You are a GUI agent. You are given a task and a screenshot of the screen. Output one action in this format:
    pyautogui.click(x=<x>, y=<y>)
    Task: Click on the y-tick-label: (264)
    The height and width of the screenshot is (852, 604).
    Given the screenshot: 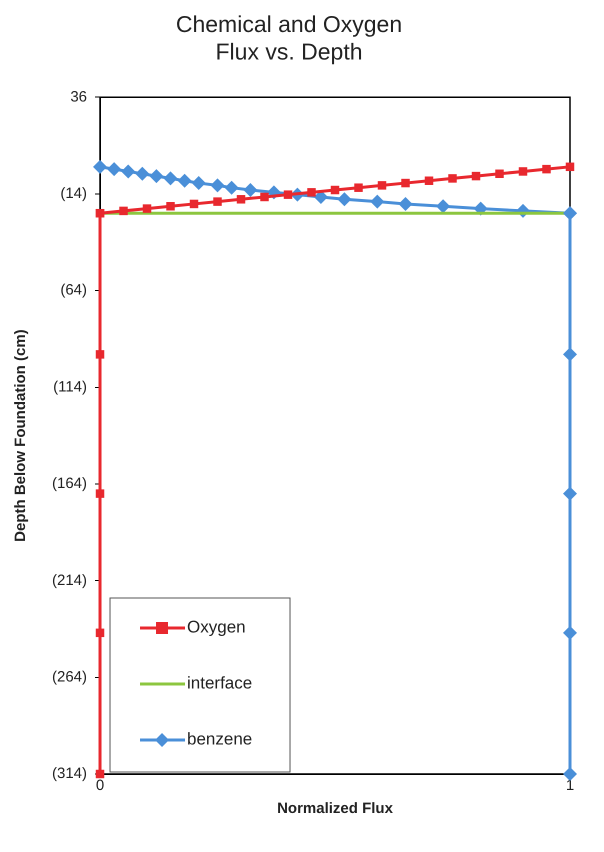 What is the action you would take?
    pyautogui.click(x=70, y=677)
    